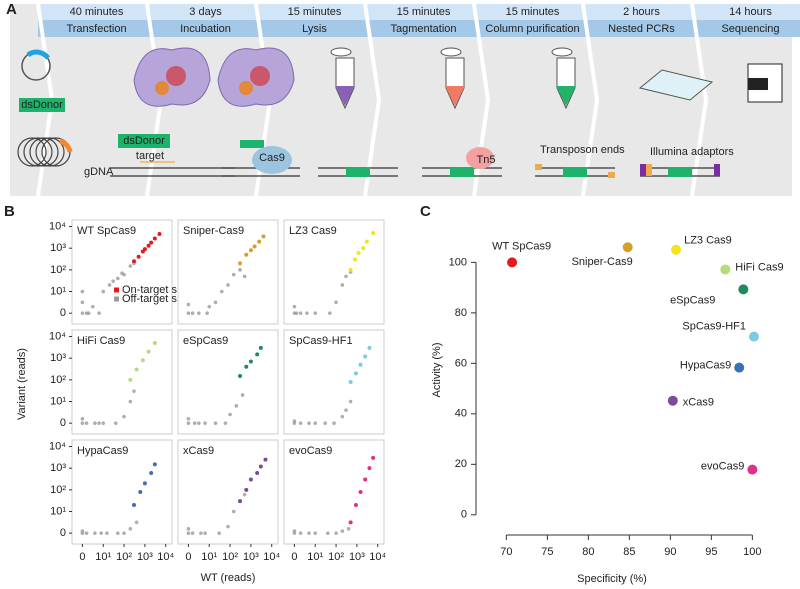 This screenshot has height=589, width=800. What do you see at coordinates (272, 160) in the screenshot?
I see `cas9-blob` at bounding box center [272, 160].